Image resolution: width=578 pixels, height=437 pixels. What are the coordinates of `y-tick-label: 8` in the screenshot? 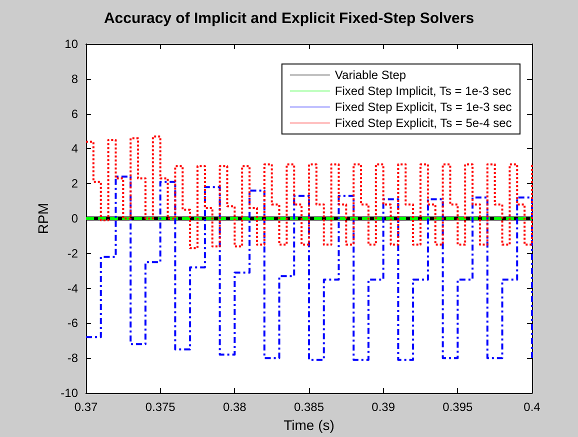 It's located at (74, 79).